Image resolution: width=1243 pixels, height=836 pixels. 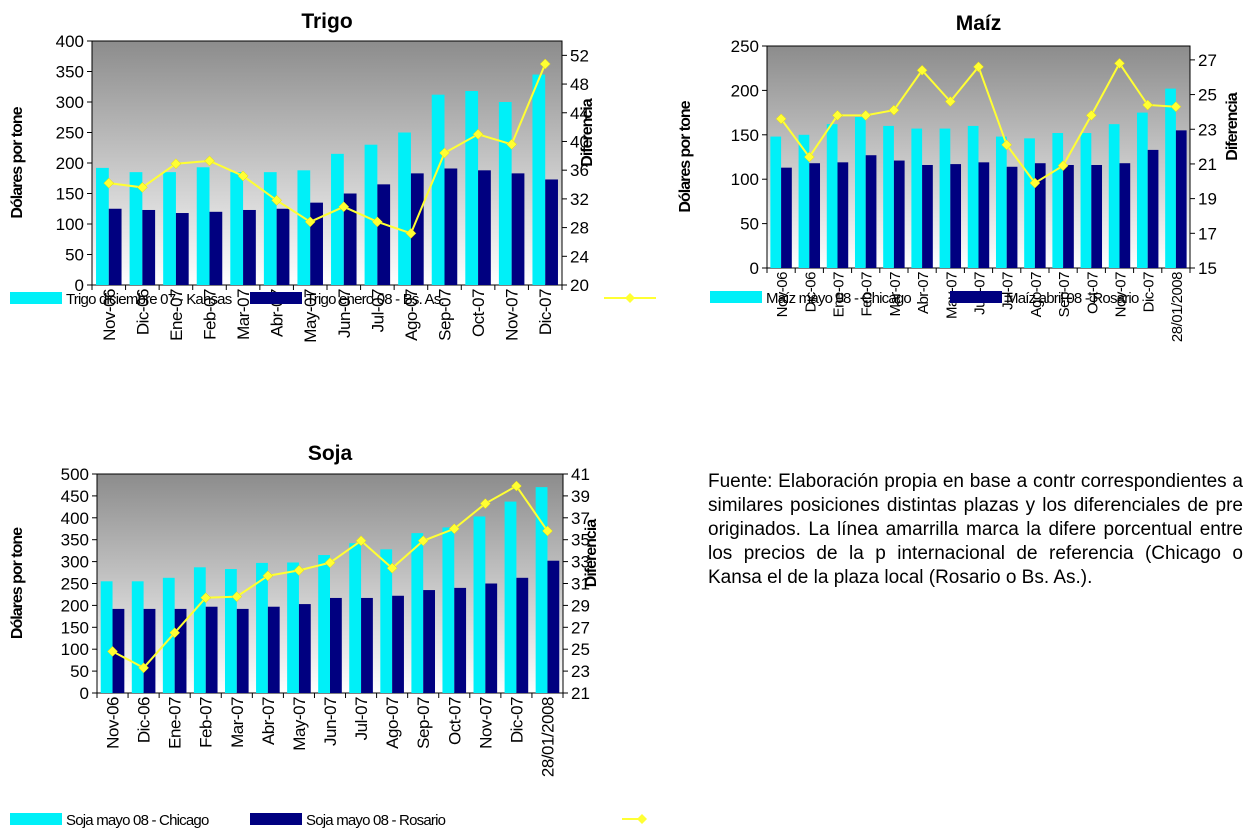 What do you see at coordinates (579, 170) in the screenshot?
I see `y2-tick-label: 36` at bounding box center [579, 170].